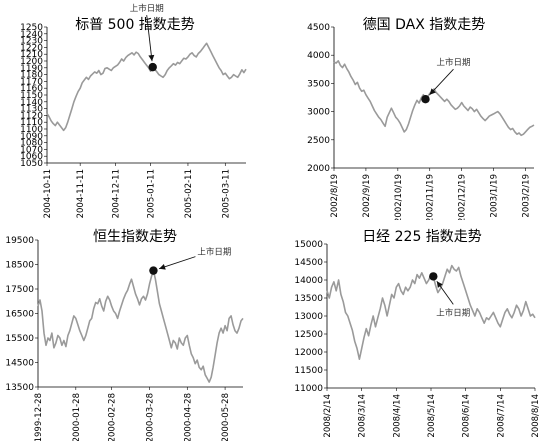 This screenshot has height=446, width=548. I want to click on y-tick-label: 4500, so click(318, 28).